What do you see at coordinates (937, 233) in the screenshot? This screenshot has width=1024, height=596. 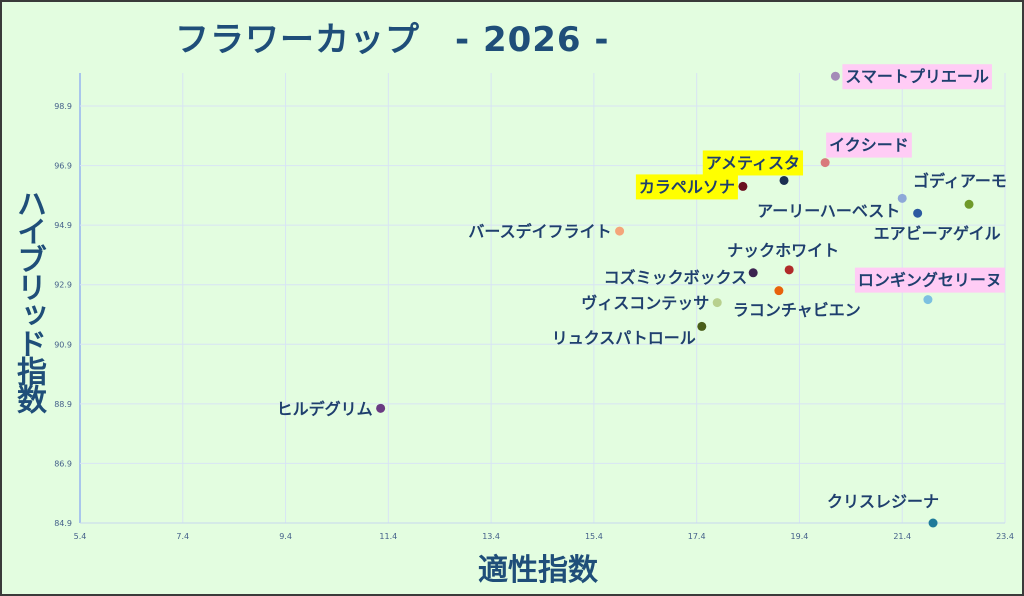 I see `point-label: エアビーアゲイル` at bounding box center [937, 233].